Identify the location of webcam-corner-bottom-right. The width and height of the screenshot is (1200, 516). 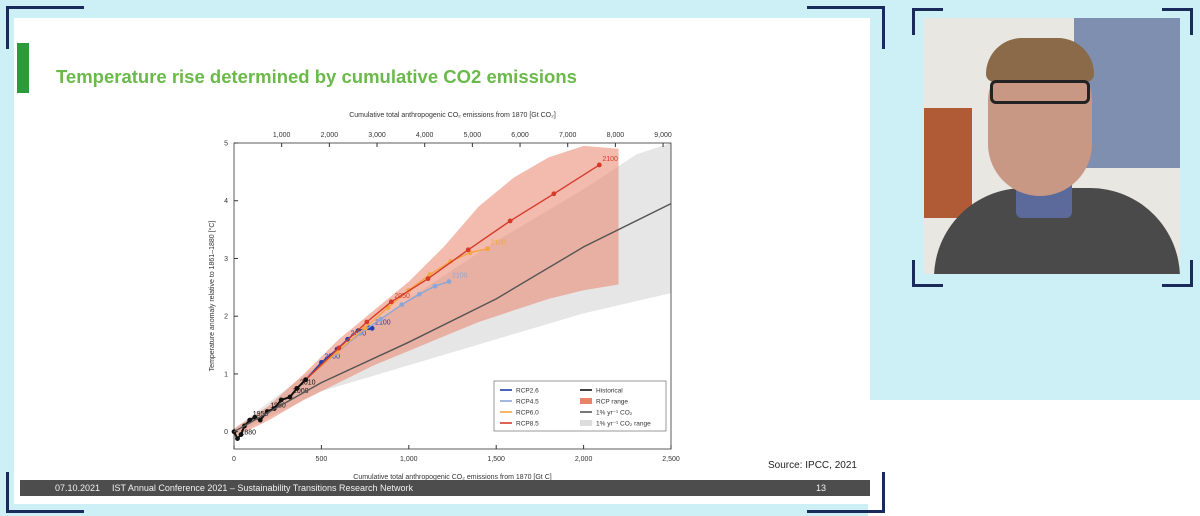
(1177, 273).